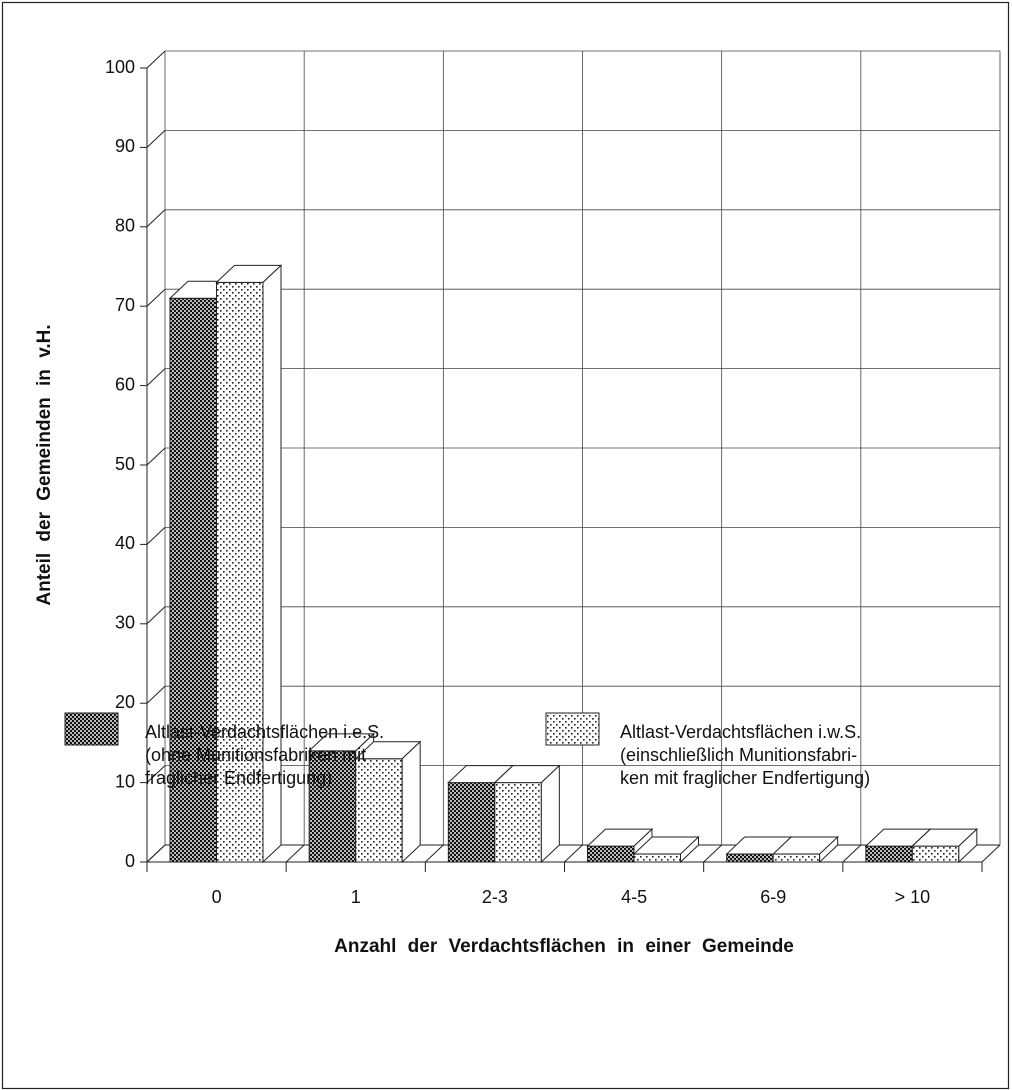 The width and height of the screenshot is (1012, 1090). What do you see at coordinates (125, 464) in the screenshot?
I see `y-tick-label: 50` at bounding box center [125, 464].